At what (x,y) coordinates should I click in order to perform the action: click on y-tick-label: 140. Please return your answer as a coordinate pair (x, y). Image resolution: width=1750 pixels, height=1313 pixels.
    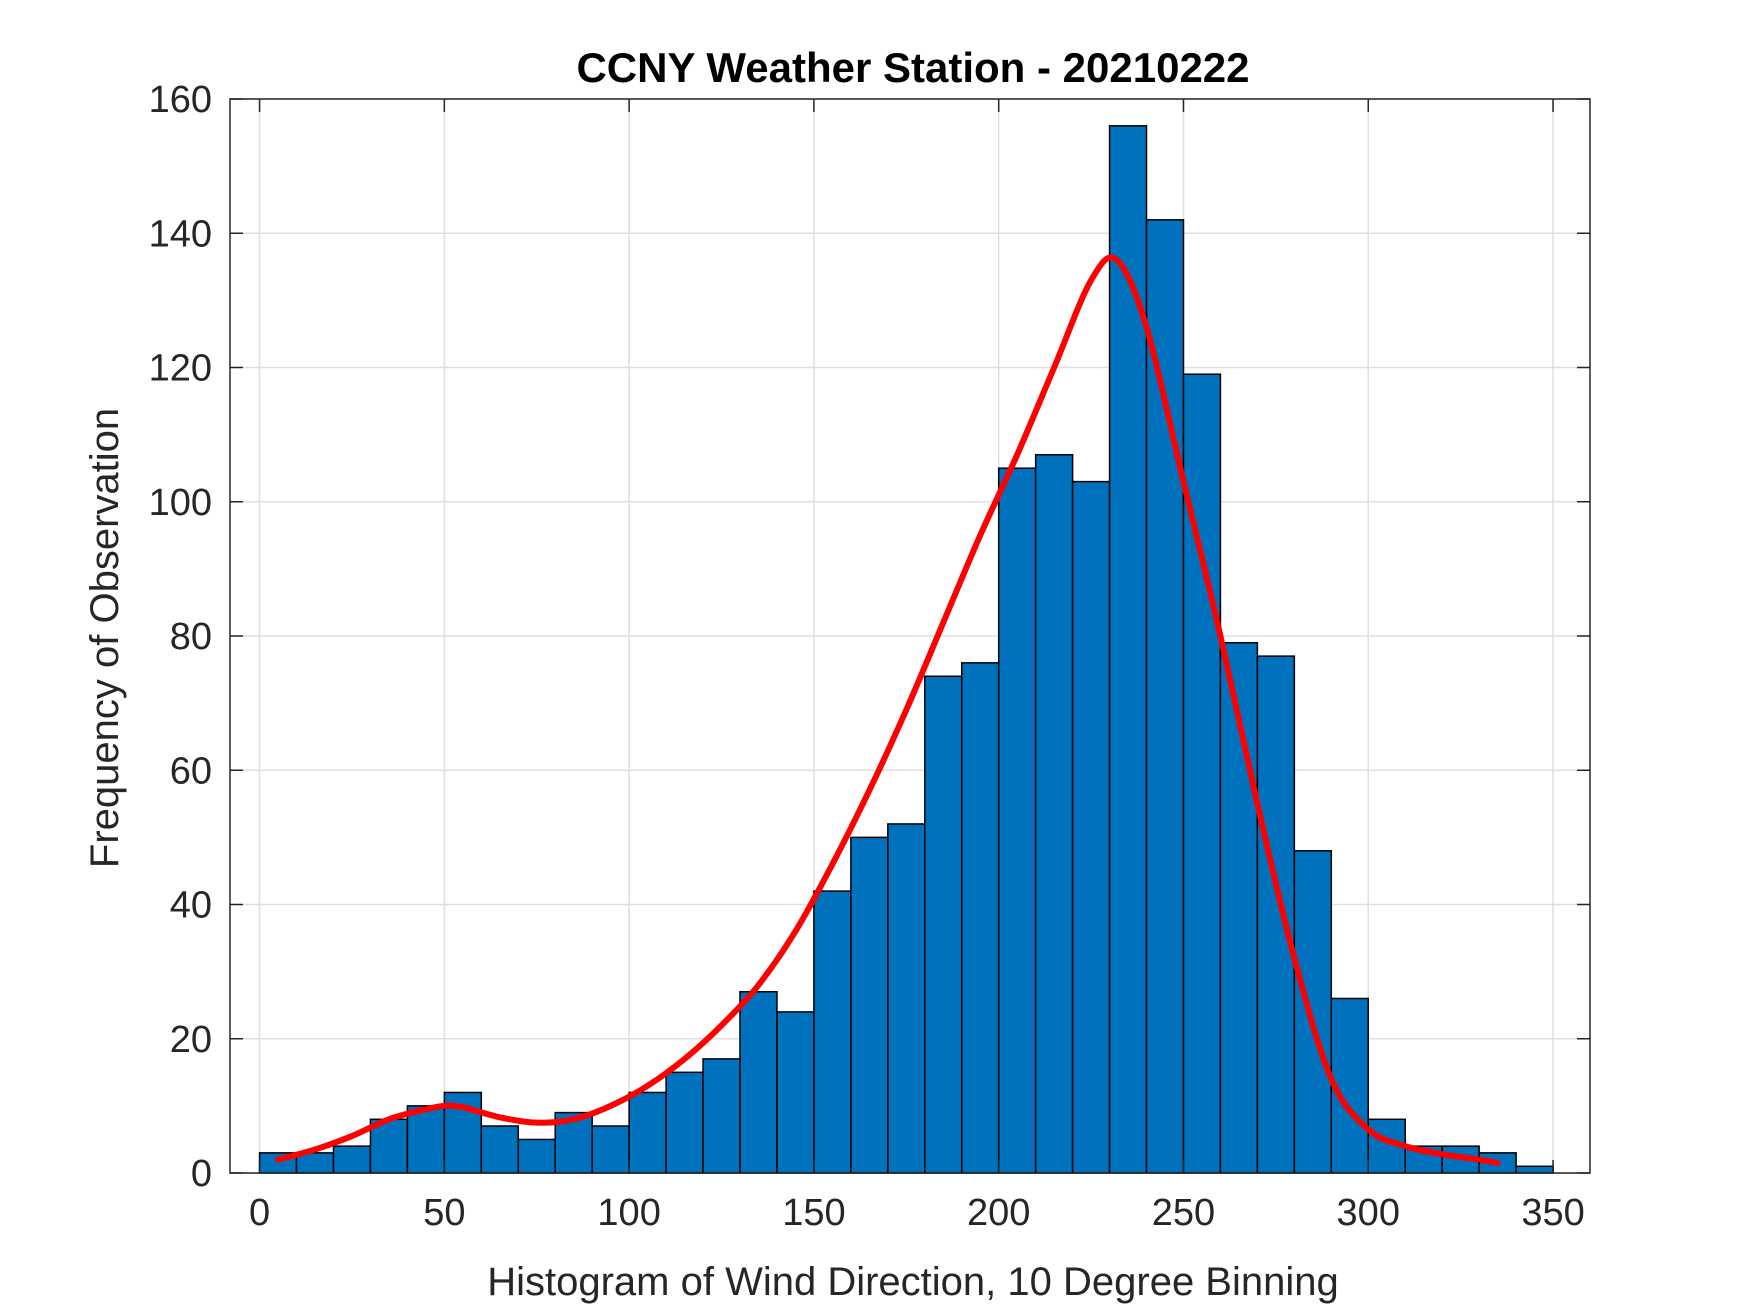
    Looking at the image, I should click on (180, 234).